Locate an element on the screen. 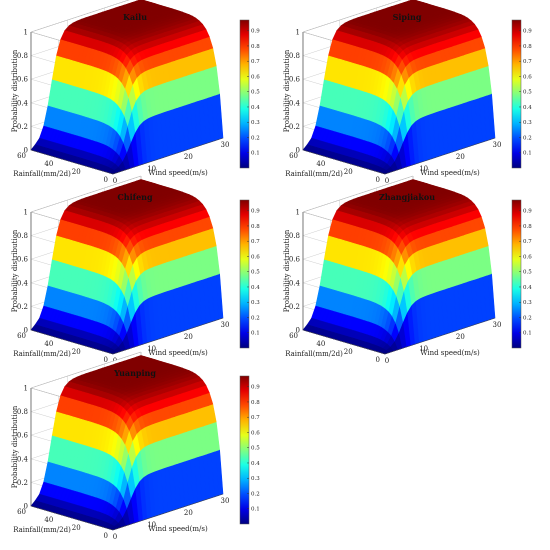 Image resolution: width=550 pixels, height=550 pixels. chart-title: Kailu is located at coordinates (135, 17).